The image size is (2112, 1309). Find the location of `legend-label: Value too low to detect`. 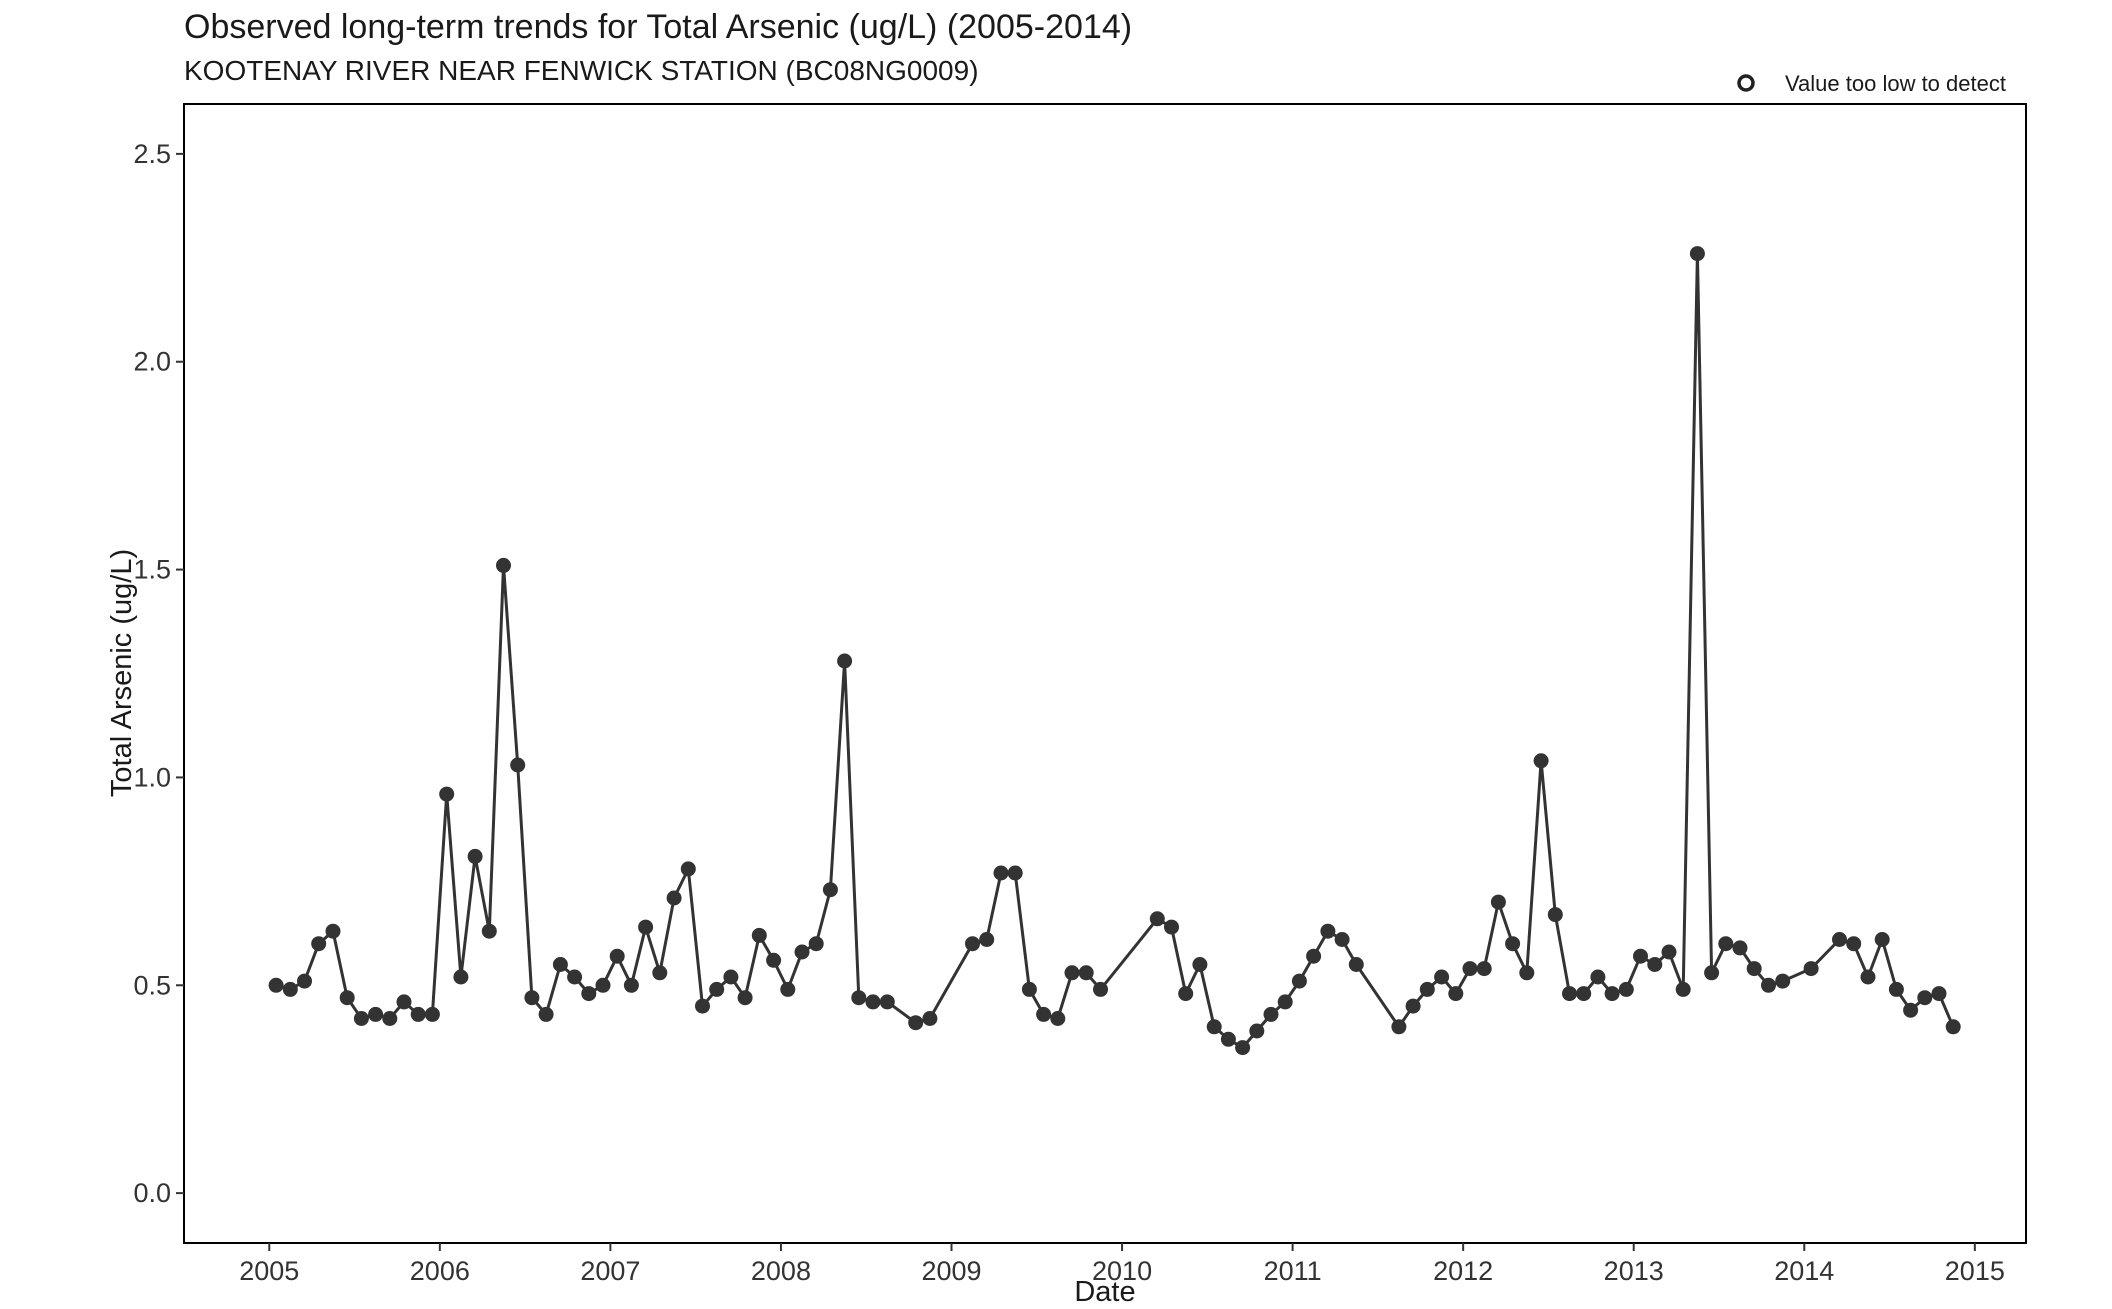

legend-label: Value too low to detect is located at coordinates (1895, 83).